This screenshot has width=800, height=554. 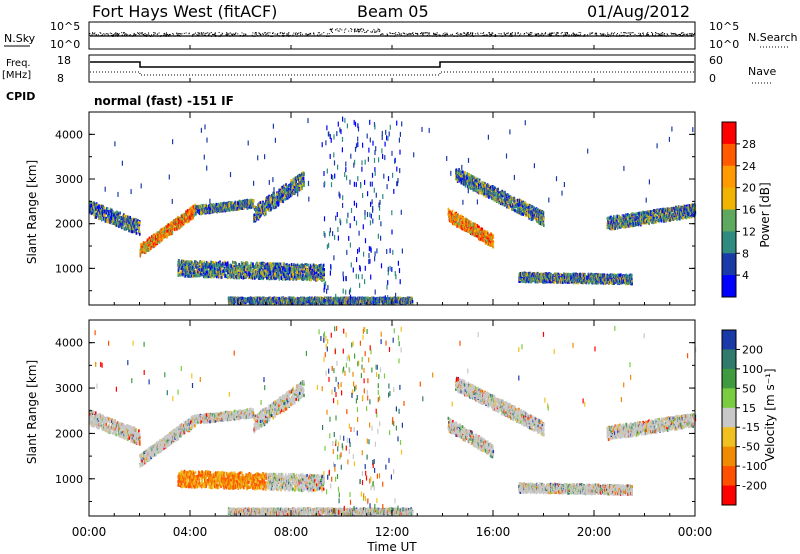 I want to click on nsky-tick-low: 10^0, so click(x=65, y=44).